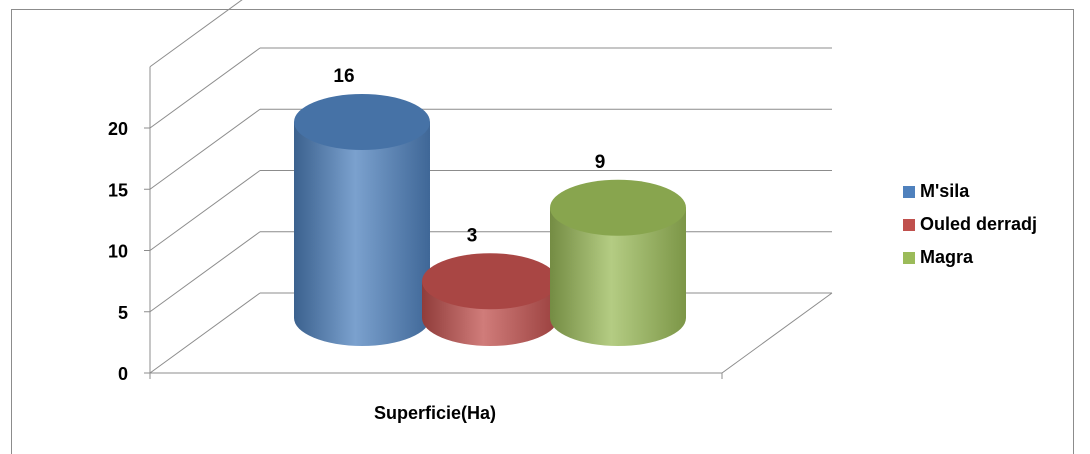  I want to click on legend-label: M'sila, so click(945, 191).